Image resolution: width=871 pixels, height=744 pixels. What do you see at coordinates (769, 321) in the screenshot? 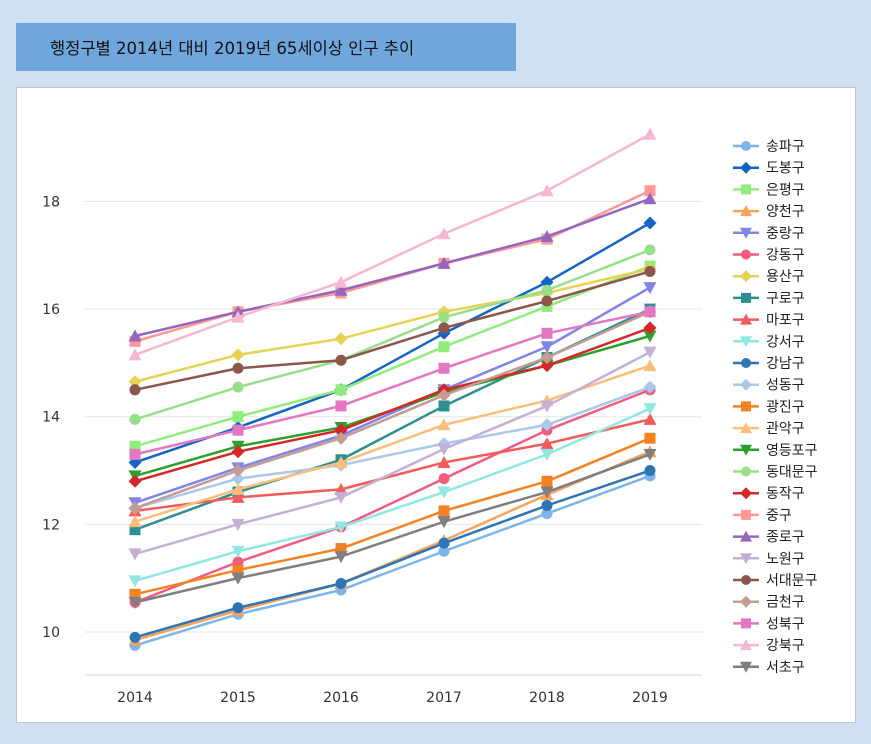
I see `legend-item: 마포구` at bounding box center [769, 321].